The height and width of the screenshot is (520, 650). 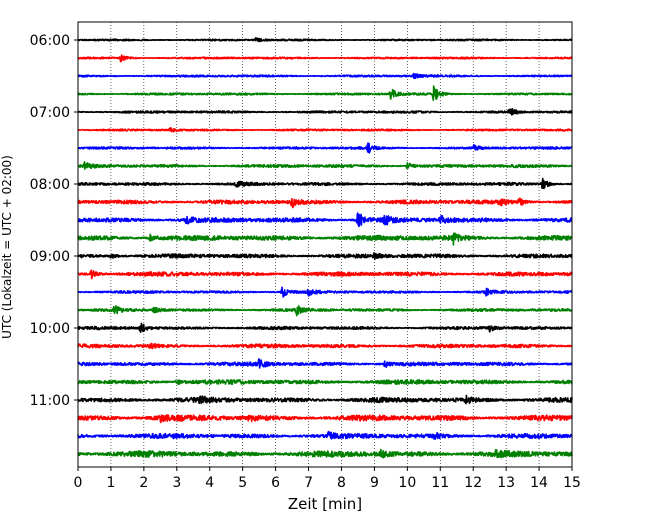 I want to click on y-tick-label: 08:00, so click(x=50, y=185).